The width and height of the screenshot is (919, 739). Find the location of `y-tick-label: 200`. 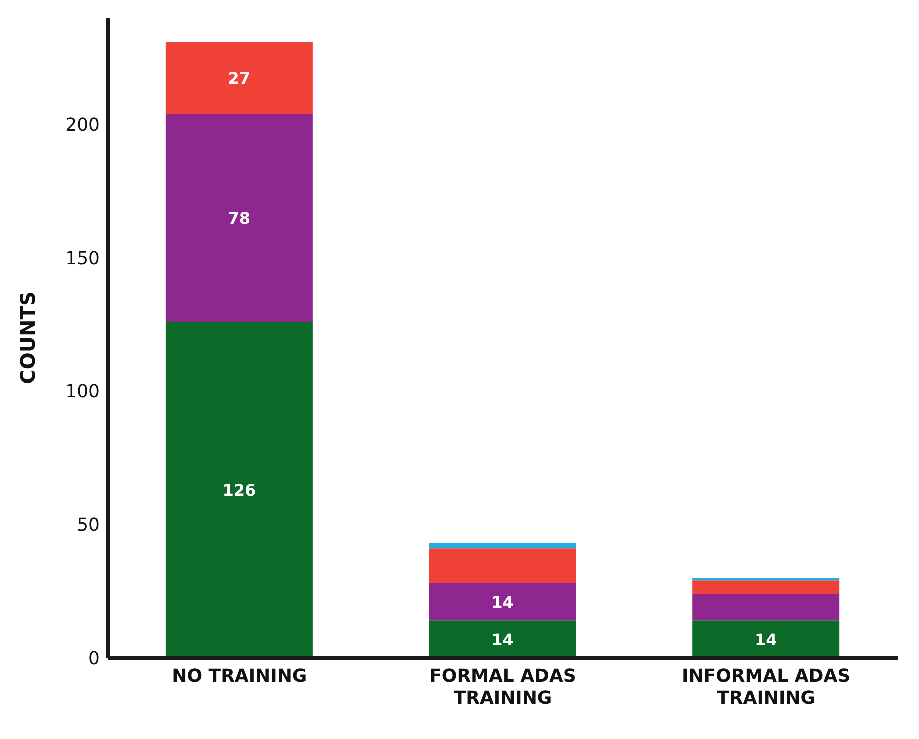

y-tick-label: 200 is located at coordinates (83, 125).